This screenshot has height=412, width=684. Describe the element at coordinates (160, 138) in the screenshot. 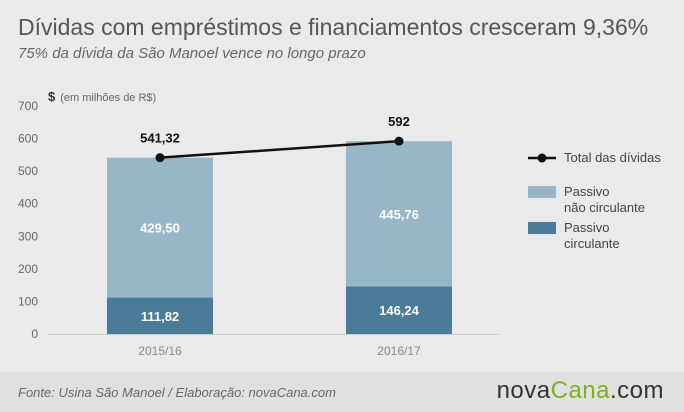

I see `total-value-label: 541,32` at that location.